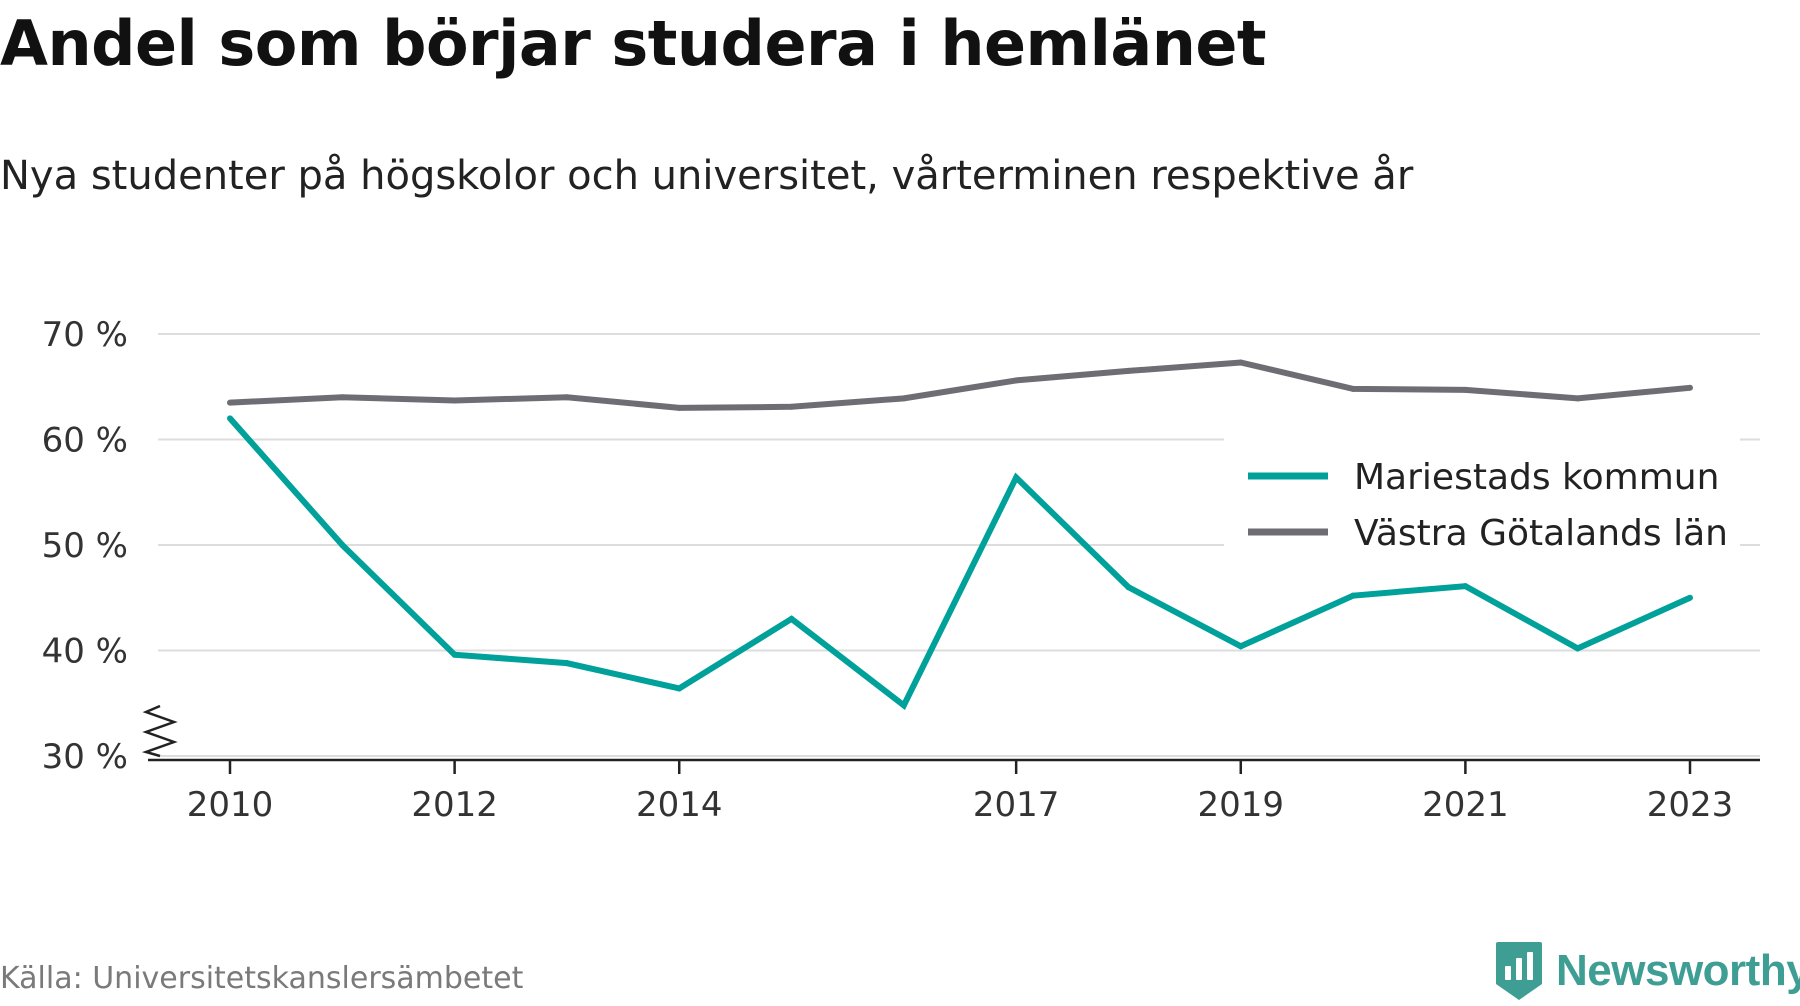  What do you see at coordinates (1016, 380) in the screenshot?
I see `data-point-1-2017` at bounding box center [1016, 380].